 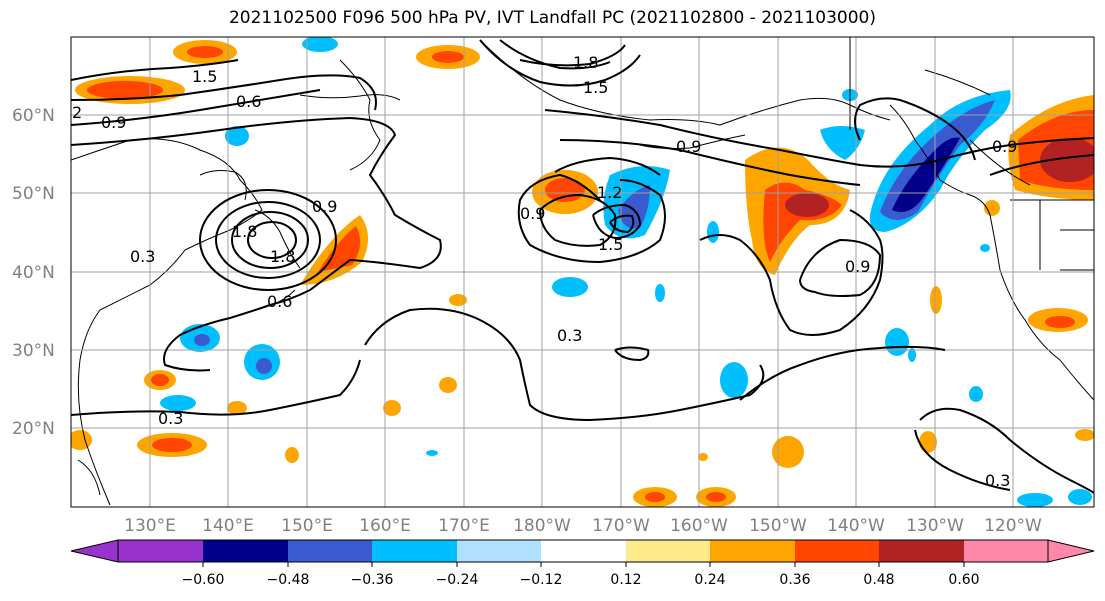 What do you see at coordinates (621, 526) in the screenshot?
I see `lon-label: 170°W` at bounding box center [621, 526].